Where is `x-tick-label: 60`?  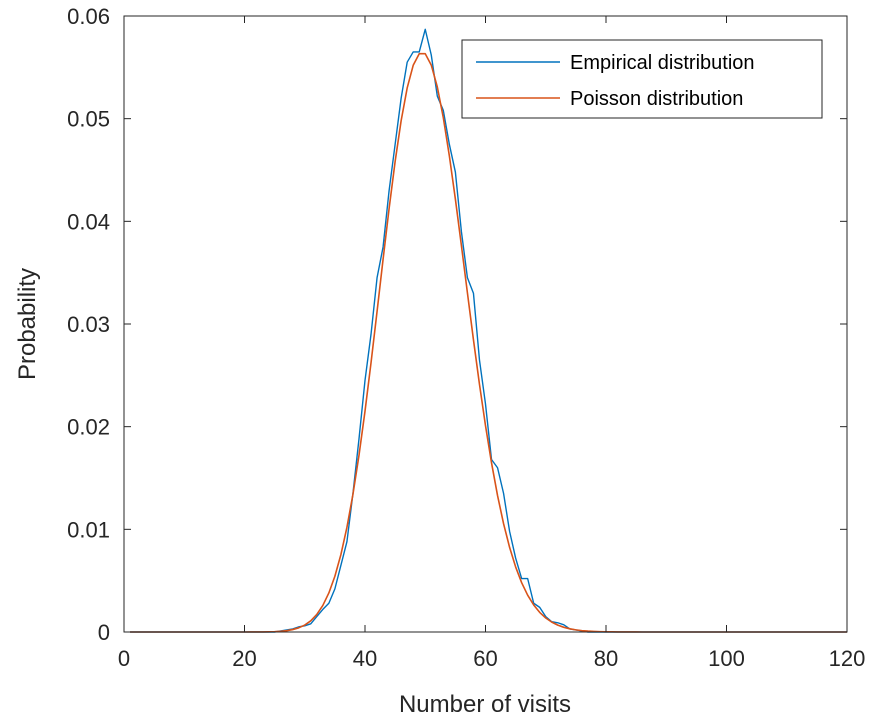
x-tick-label: 60 is located at coordinates (485, 658).